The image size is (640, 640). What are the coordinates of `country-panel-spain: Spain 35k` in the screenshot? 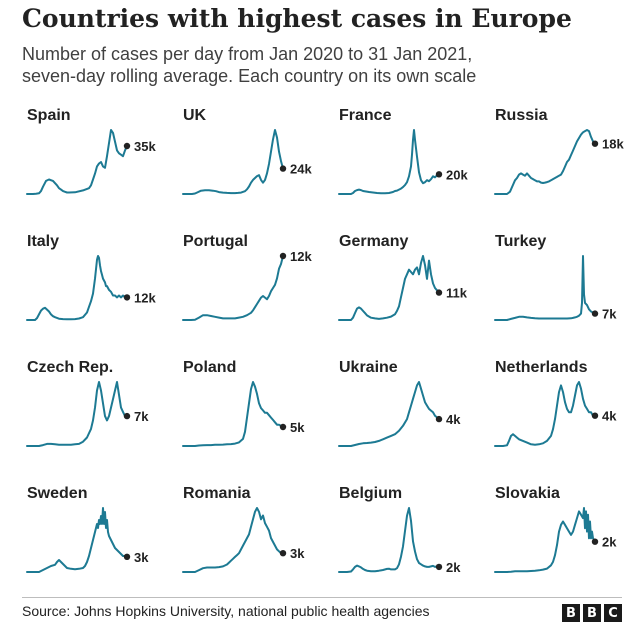 It's located at (91, 151).